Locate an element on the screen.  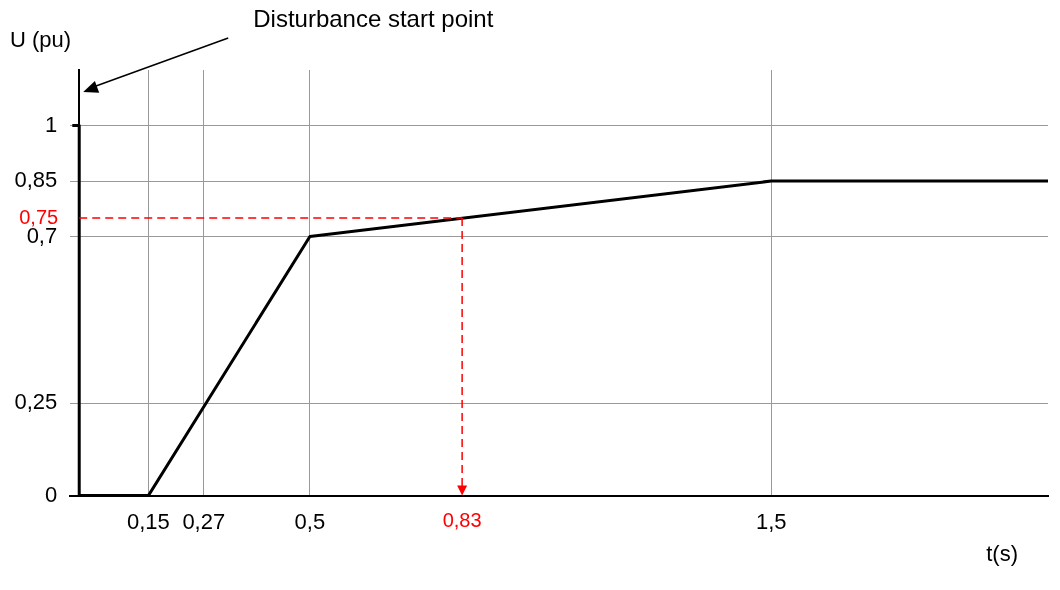
x-tick-label: 0,27 is located at coordinates (204, 521).